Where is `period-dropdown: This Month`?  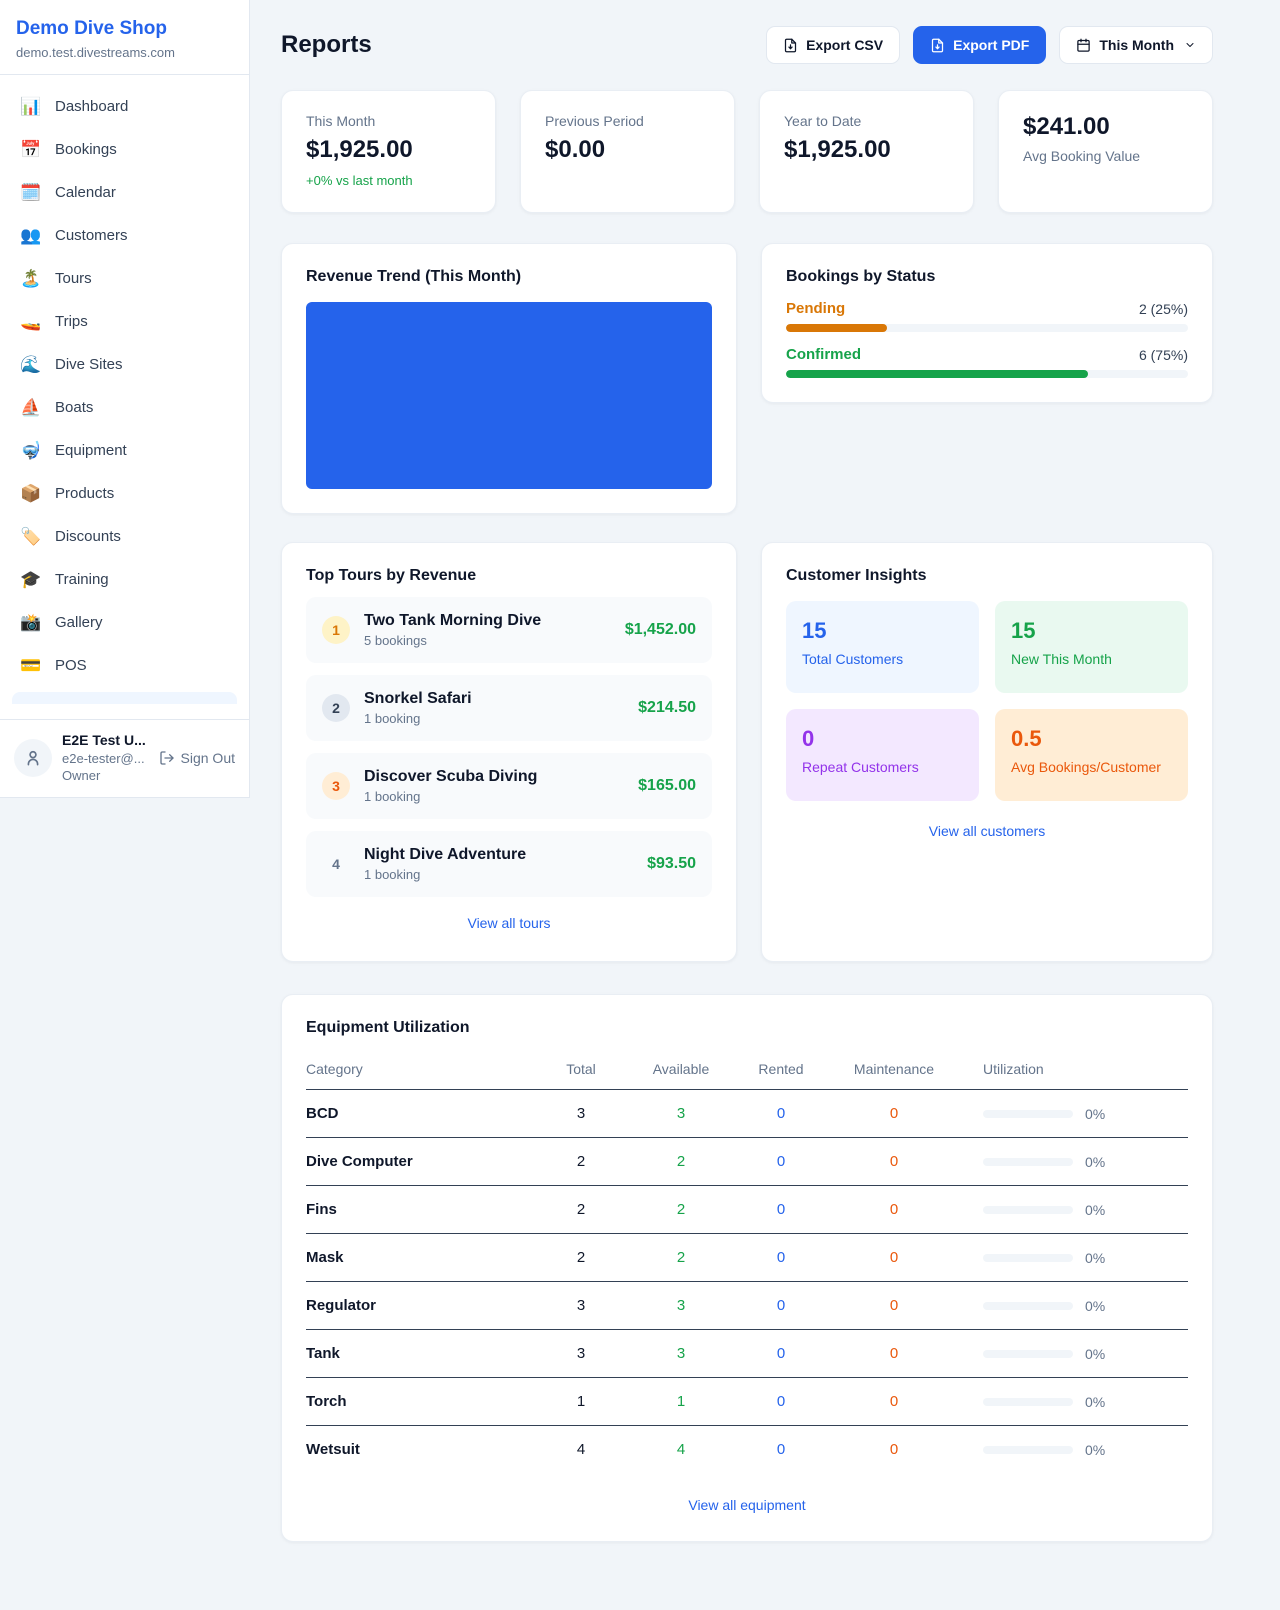
period-dropdown: This Month is located at coordinates (1136, 45).